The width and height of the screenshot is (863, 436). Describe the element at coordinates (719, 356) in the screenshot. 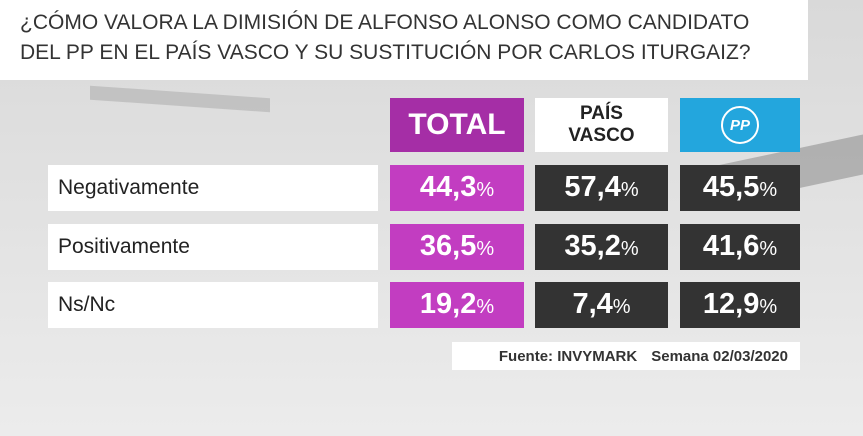

I see `date: Semana 02/03/2020` at that location.